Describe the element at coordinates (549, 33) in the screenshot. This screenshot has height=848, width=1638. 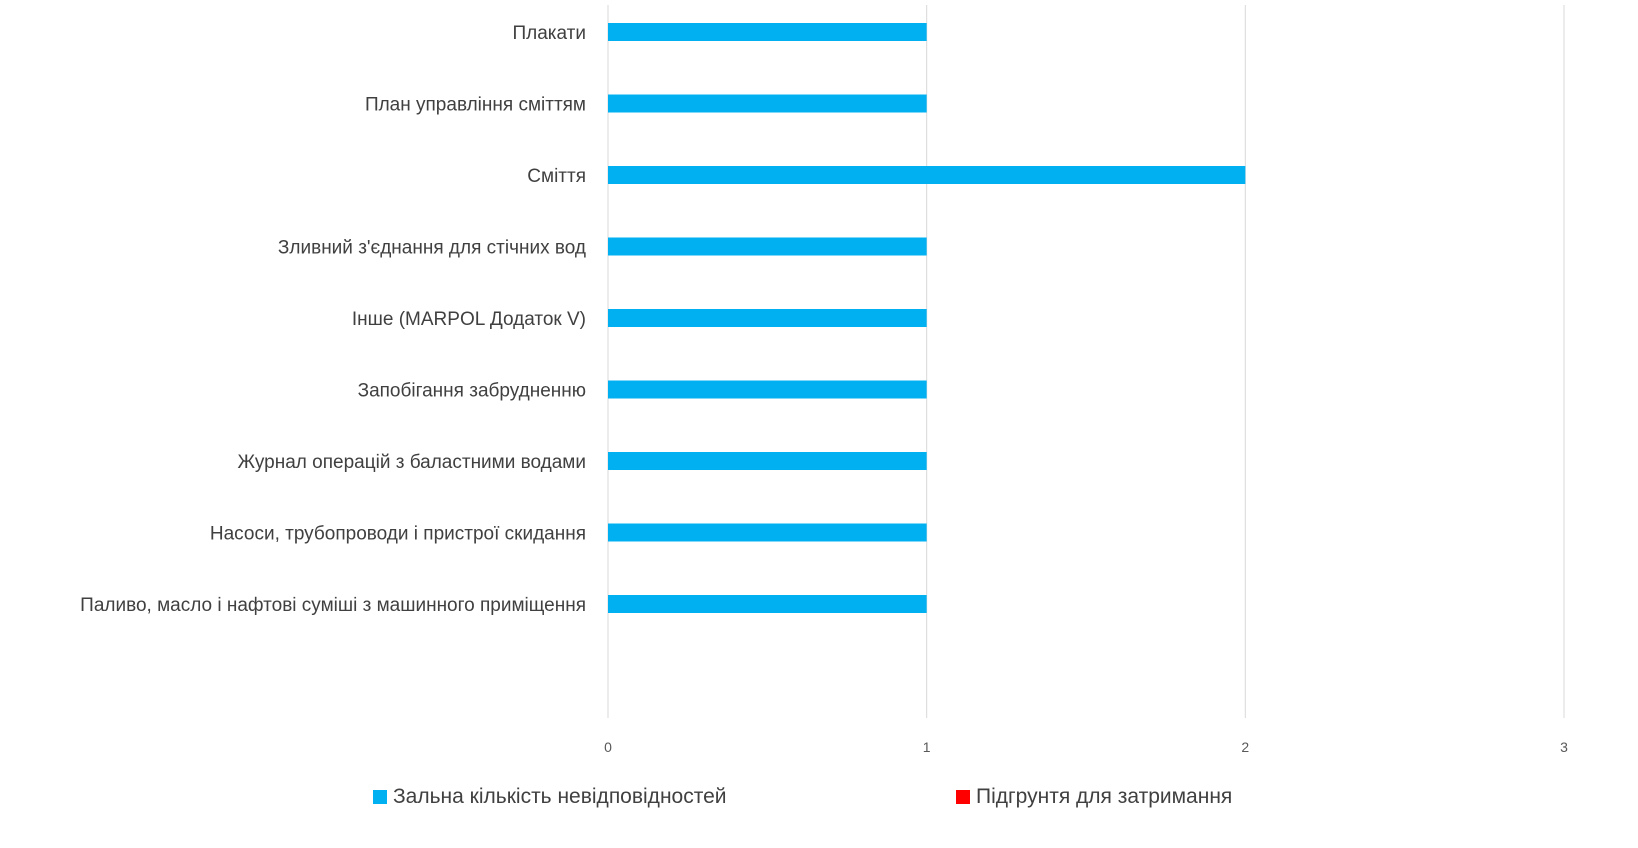
I see `category-label: Плакати` at that location.